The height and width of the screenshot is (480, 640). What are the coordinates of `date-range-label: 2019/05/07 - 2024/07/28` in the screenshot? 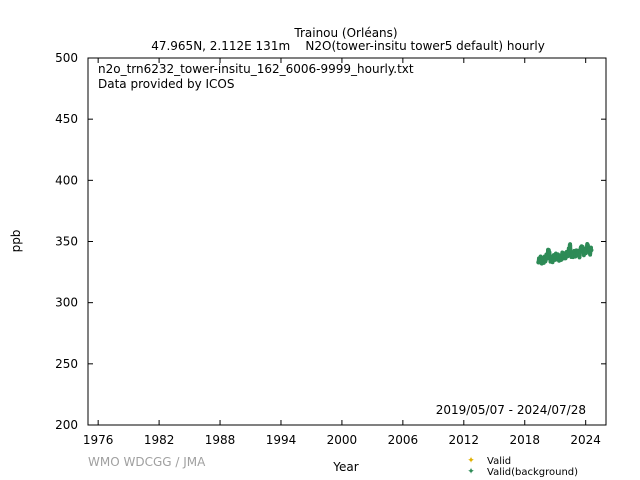 It's located at (511, 410).